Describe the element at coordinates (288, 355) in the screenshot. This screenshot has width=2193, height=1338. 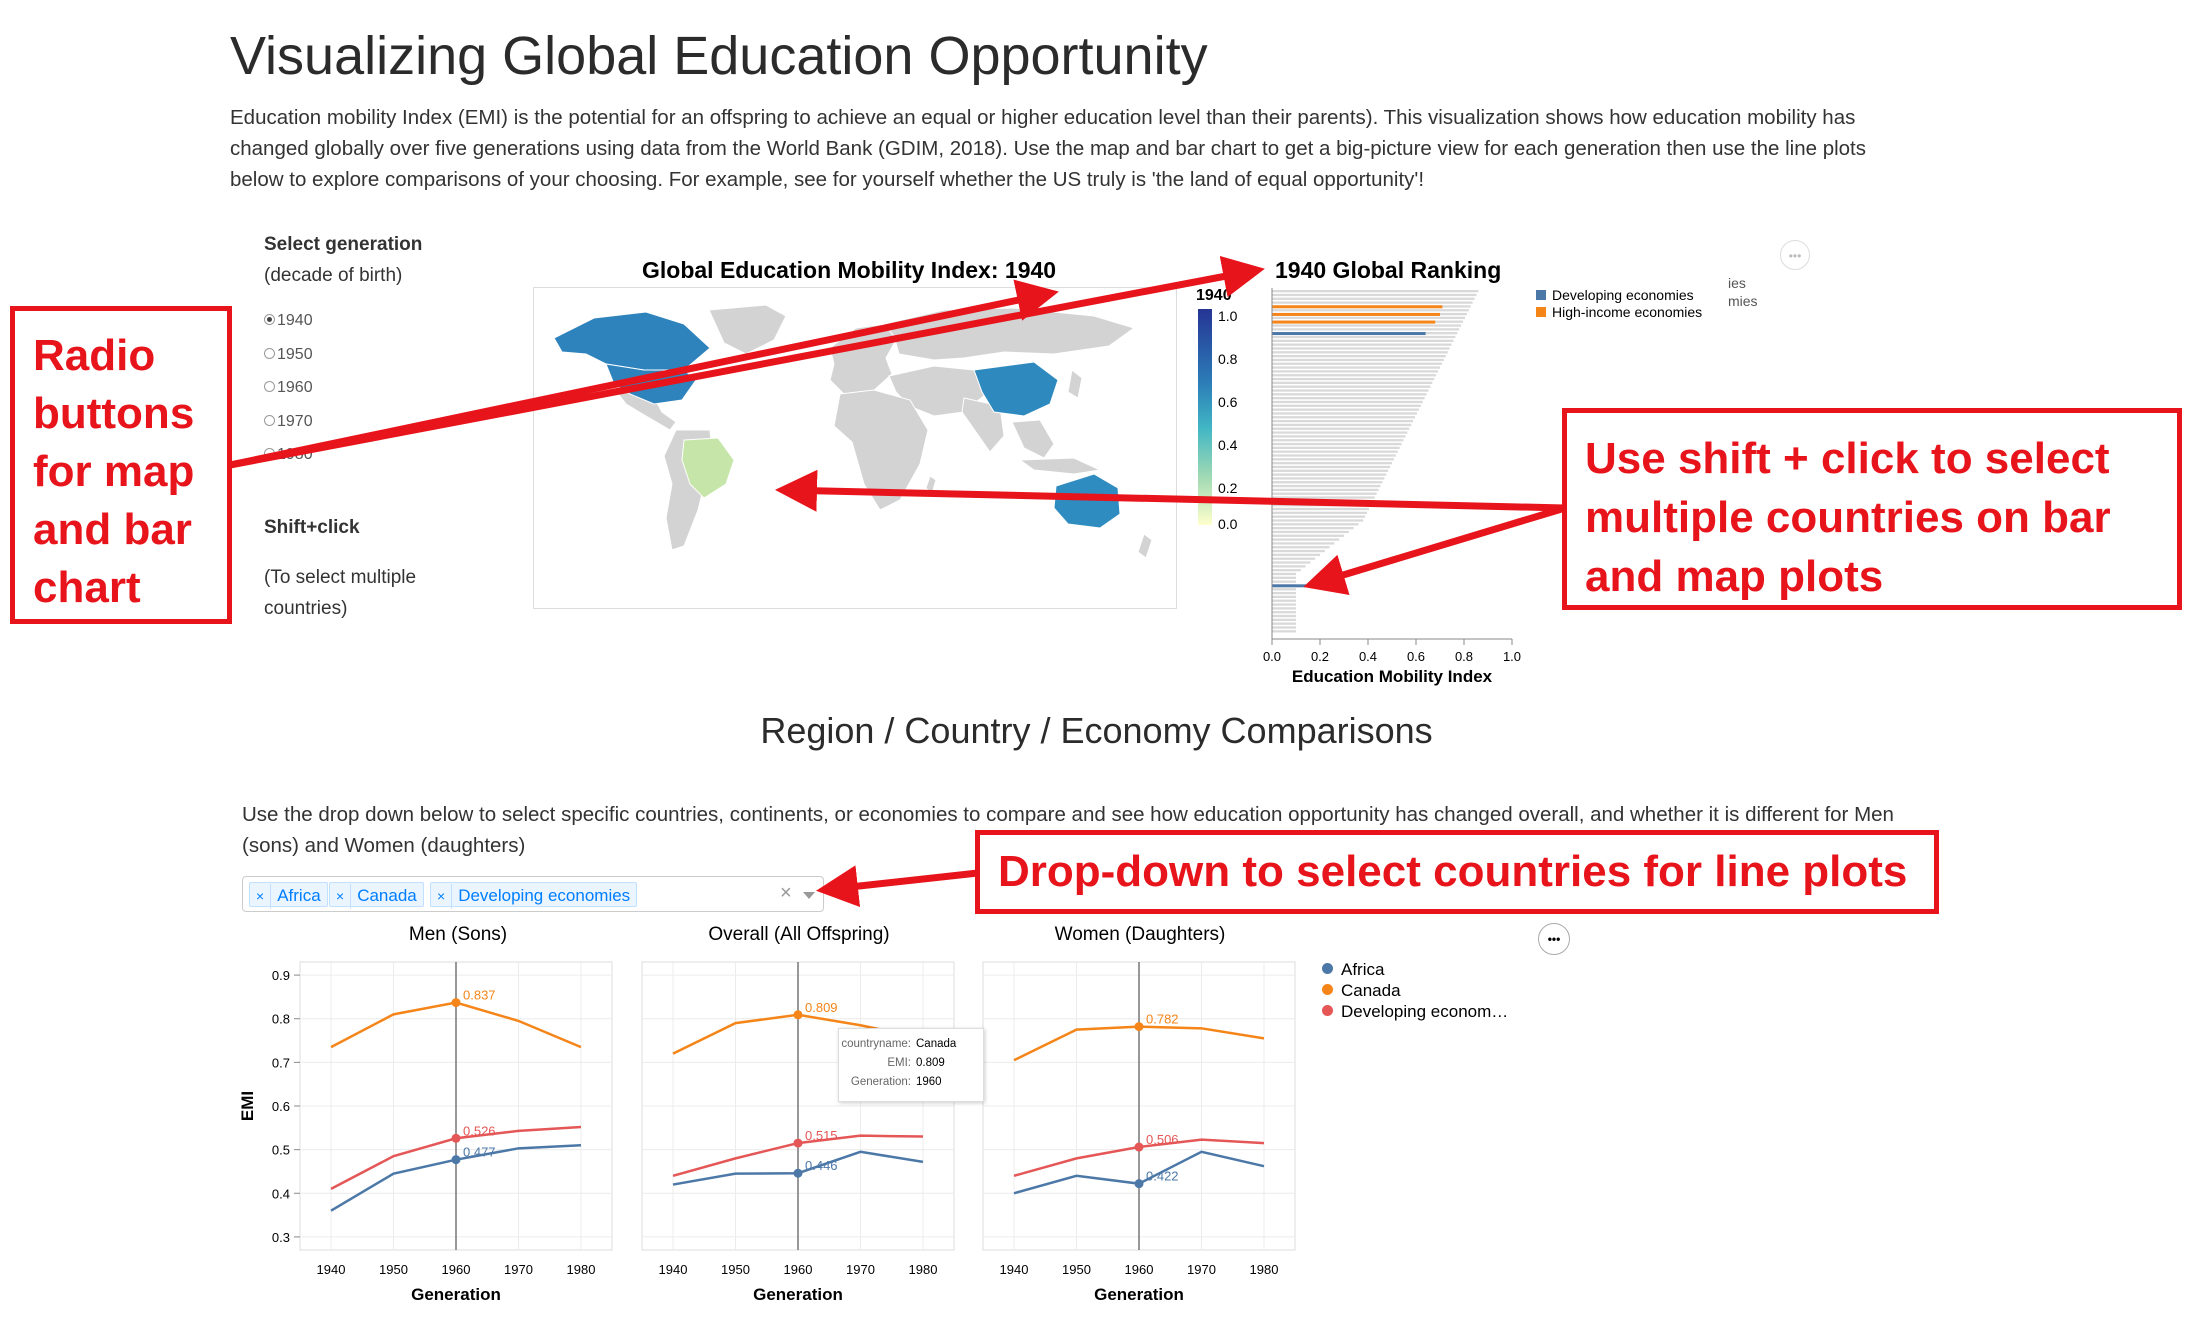
I see `radio-generation-1950: 1950` at that location.